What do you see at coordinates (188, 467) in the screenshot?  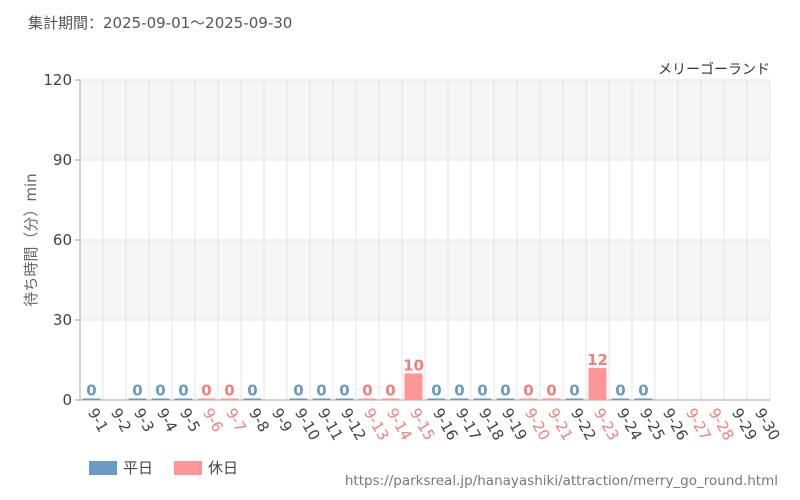 I see `legend-holiday-swatch` at bounding box center [188, 467].